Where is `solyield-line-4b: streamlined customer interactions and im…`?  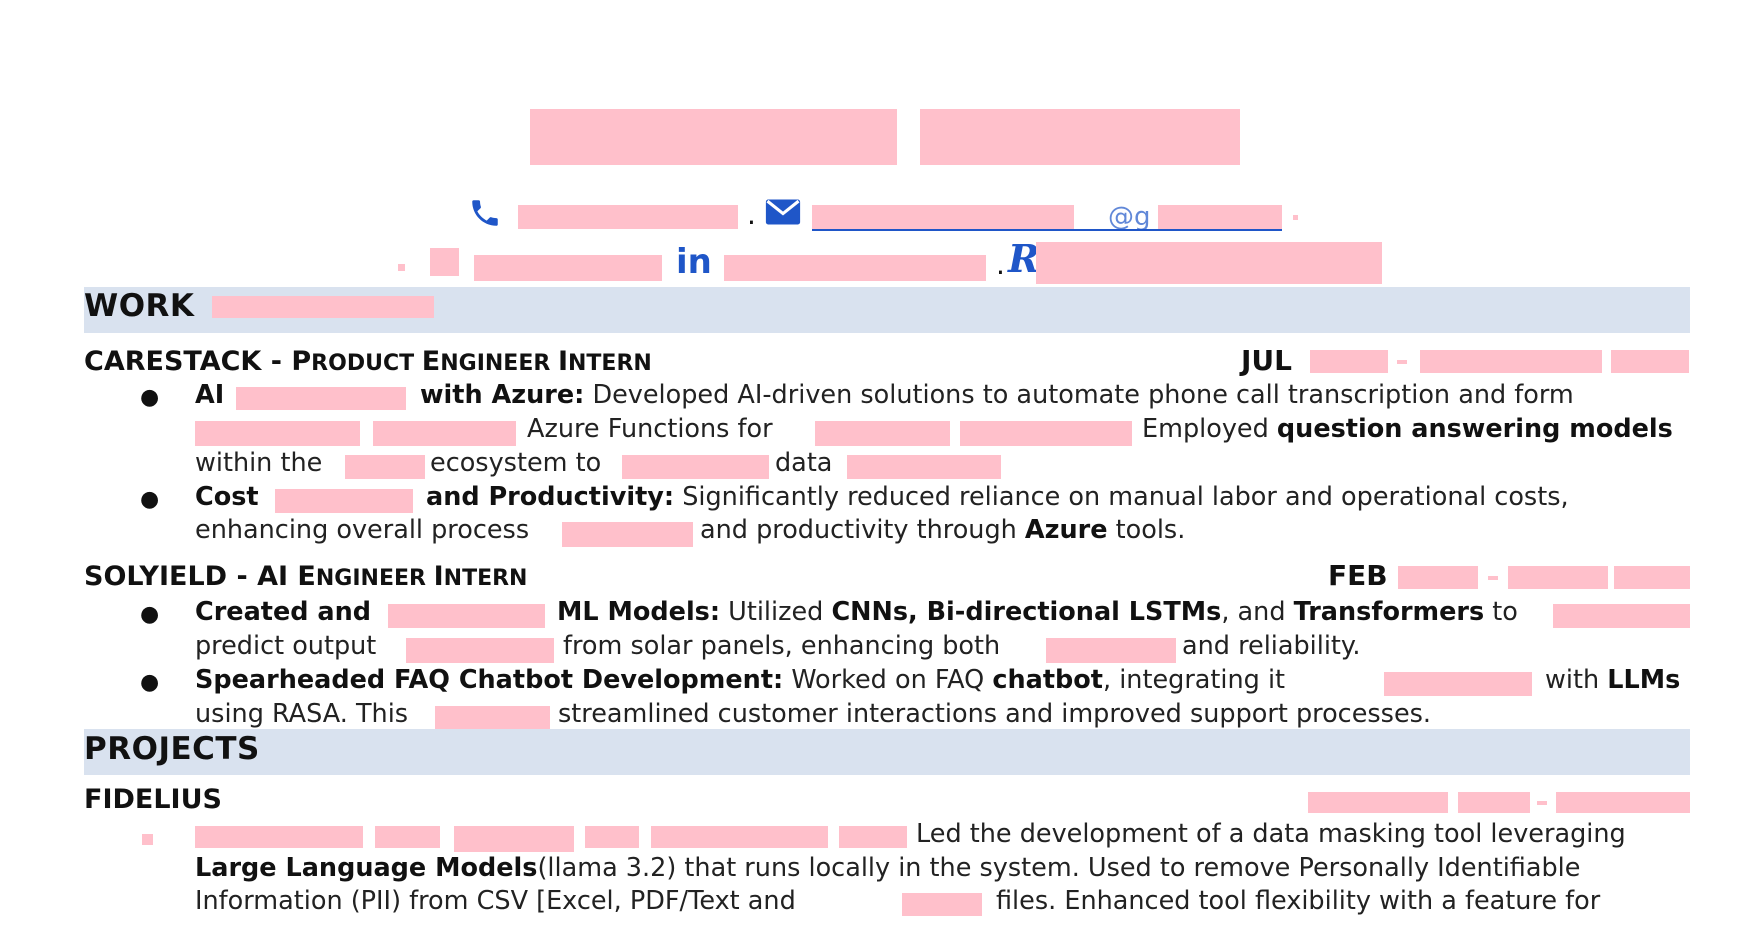 solyield-line-4b: streamlined customer interactions and im… is located at coordinates (995, 714).